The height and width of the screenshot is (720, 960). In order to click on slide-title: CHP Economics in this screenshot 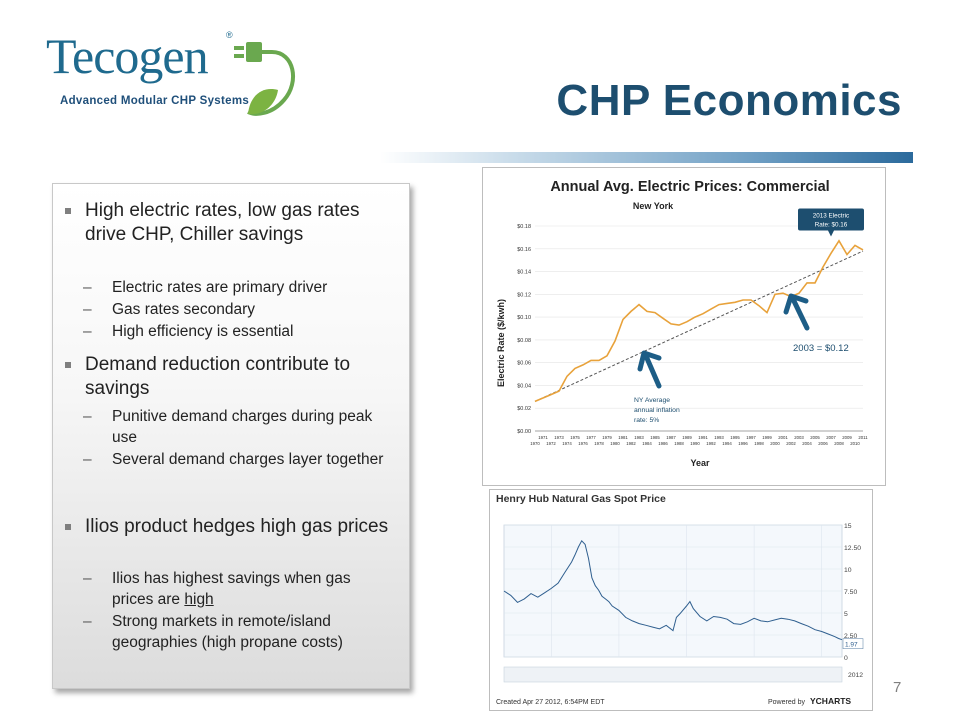, I will do `click(729, 100)`.